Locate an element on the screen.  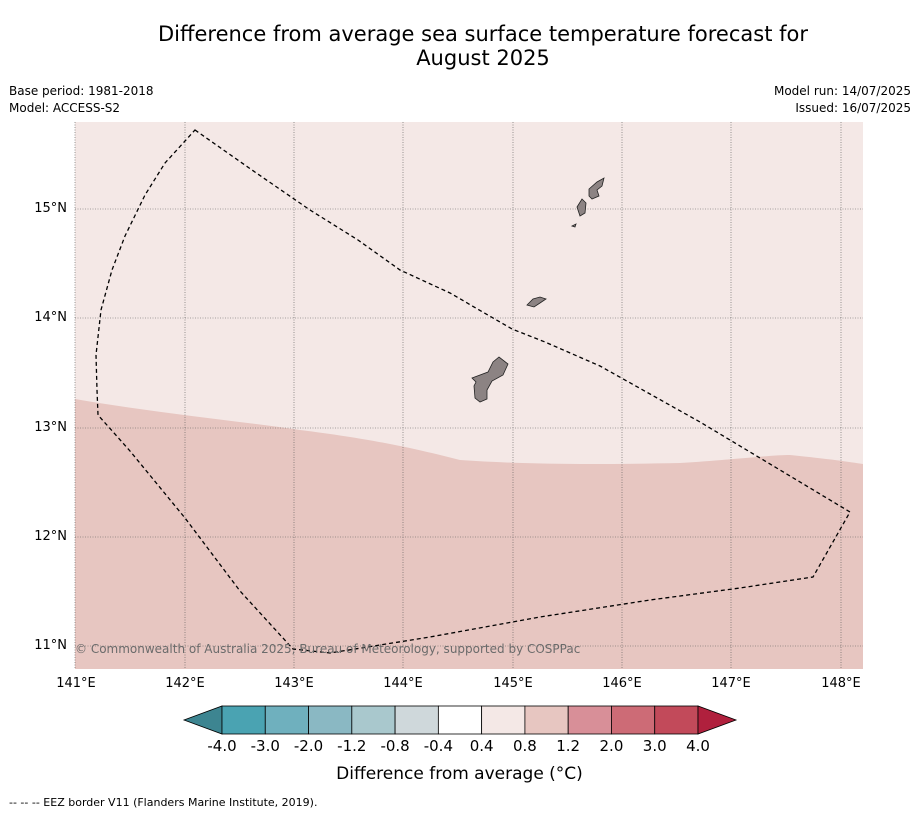
issued-date: Issued: 16/07/2025 is located at coordinates (853, 108).